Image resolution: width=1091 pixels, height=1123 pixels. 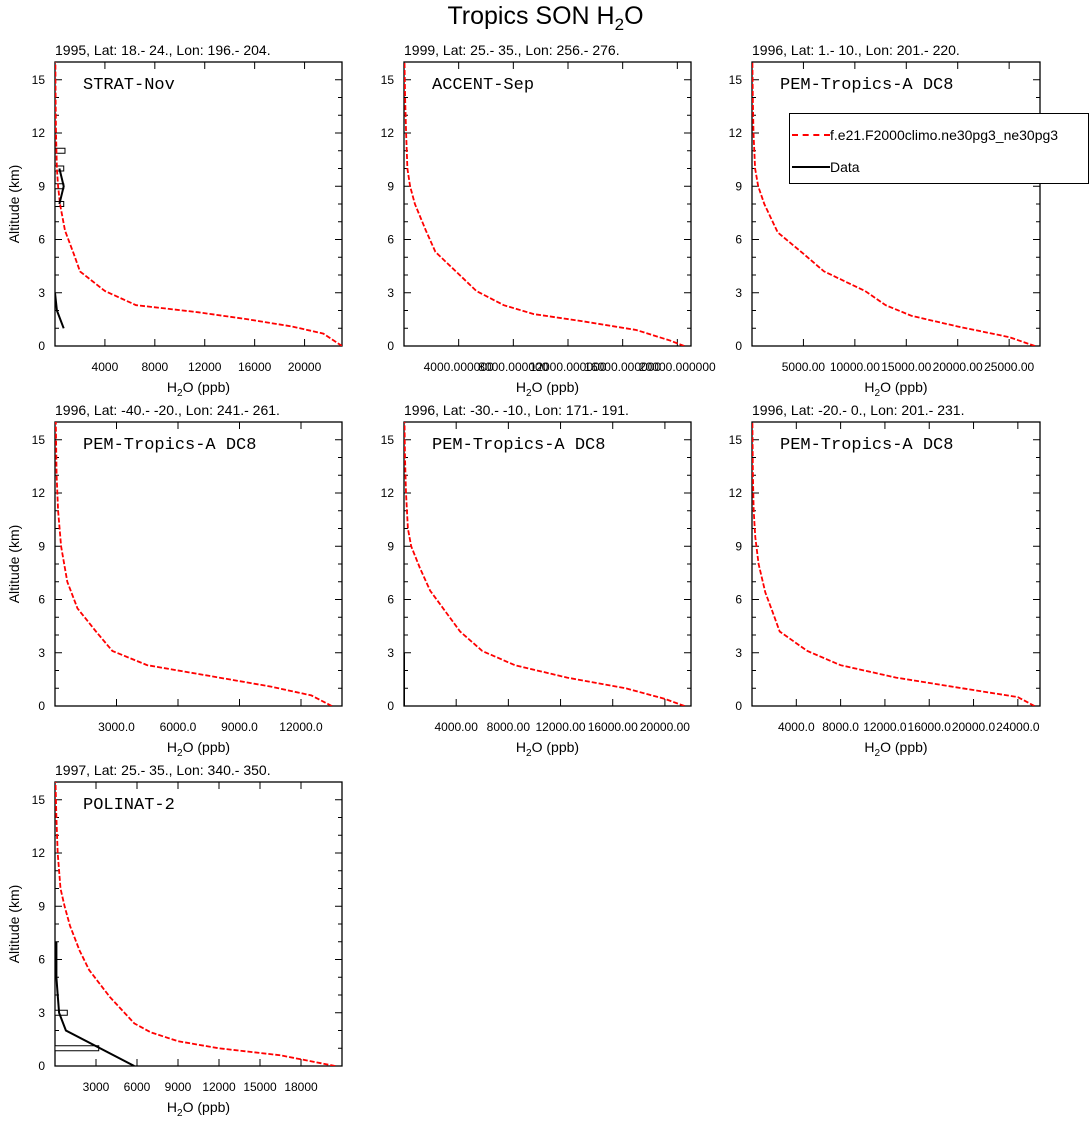 I want to click on x-tick-label: 24000.0, so click(x=1018, y=727).